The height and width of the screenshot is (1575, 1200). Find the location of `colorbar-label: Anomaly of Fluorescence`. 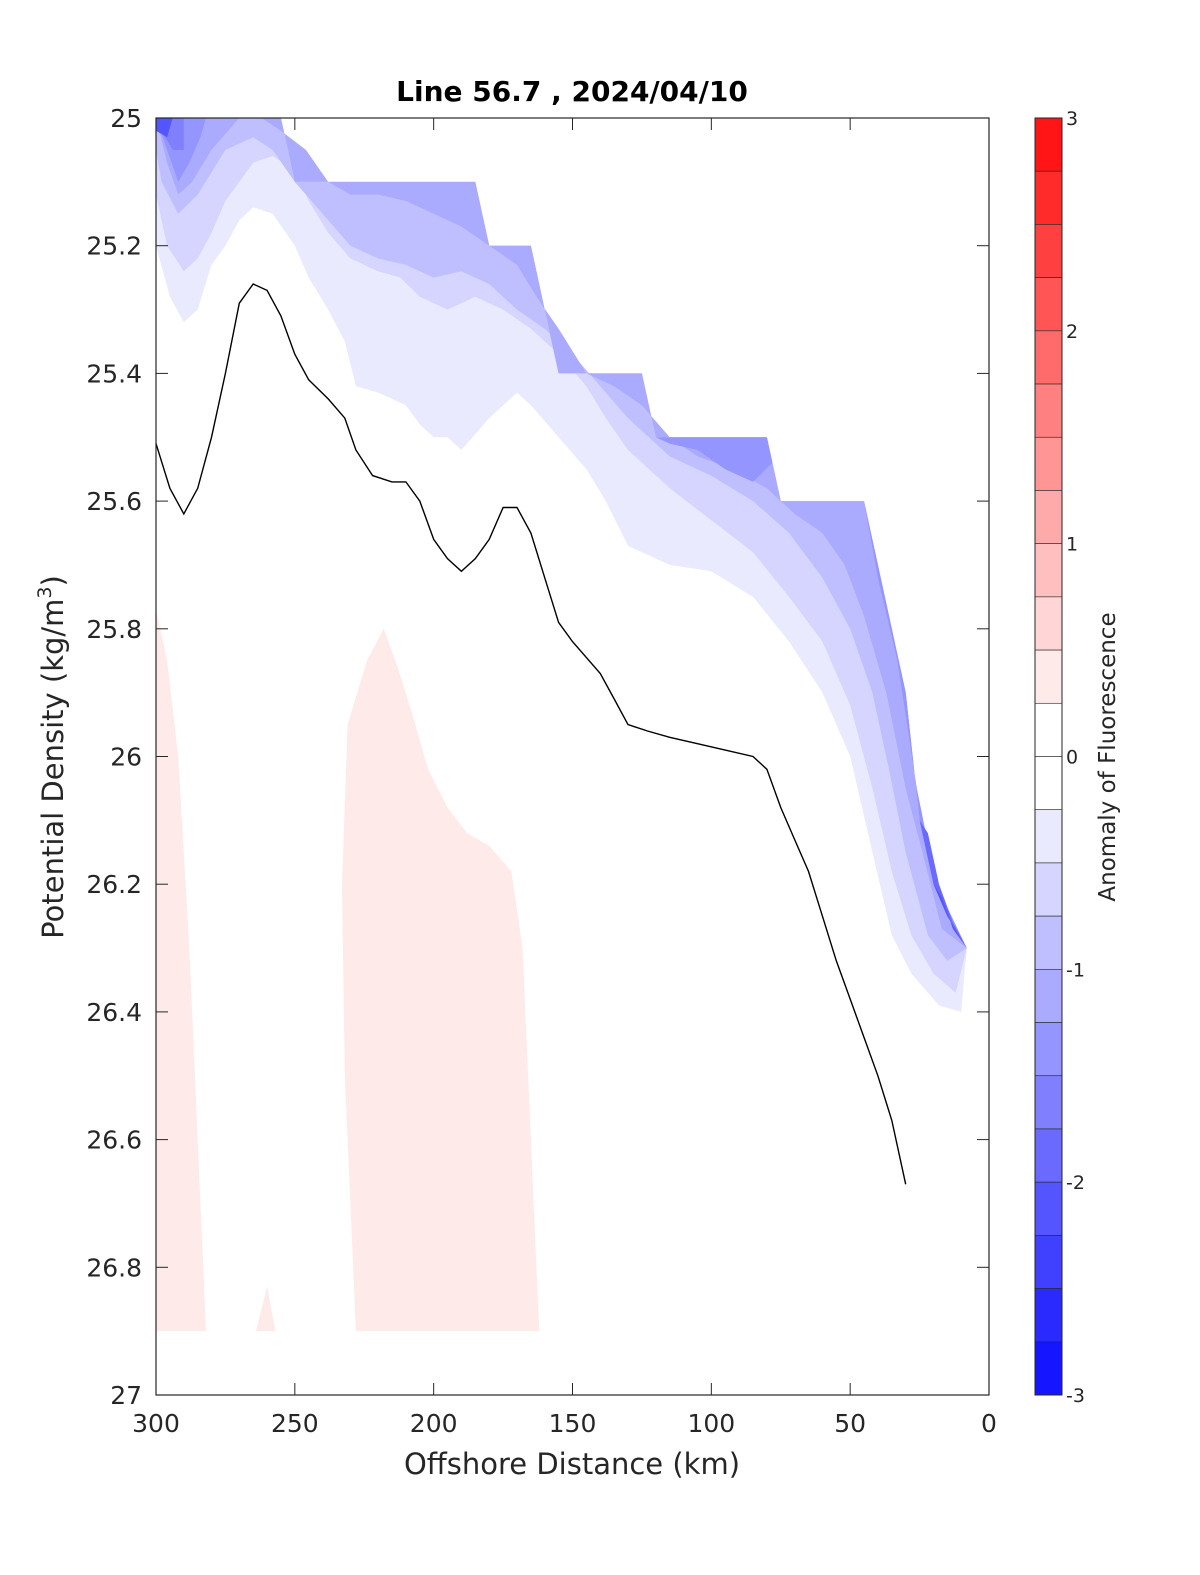

colorbar-label: Anomaly of Fluorescence is located at coordinates (1108, 756).